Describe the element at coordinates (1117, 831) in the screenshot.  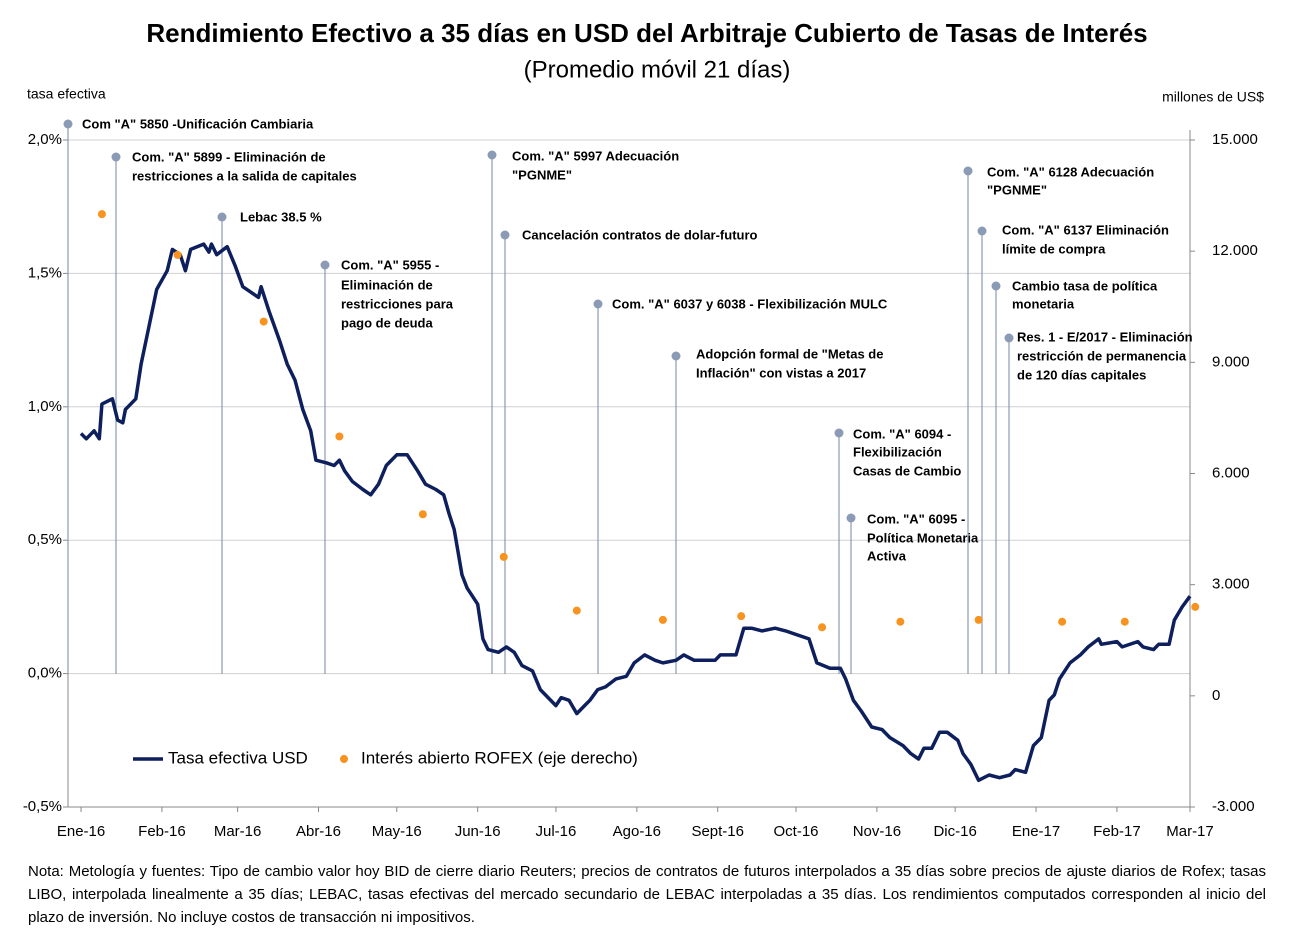
I see `x-tick-label: Feb-17` at that location.